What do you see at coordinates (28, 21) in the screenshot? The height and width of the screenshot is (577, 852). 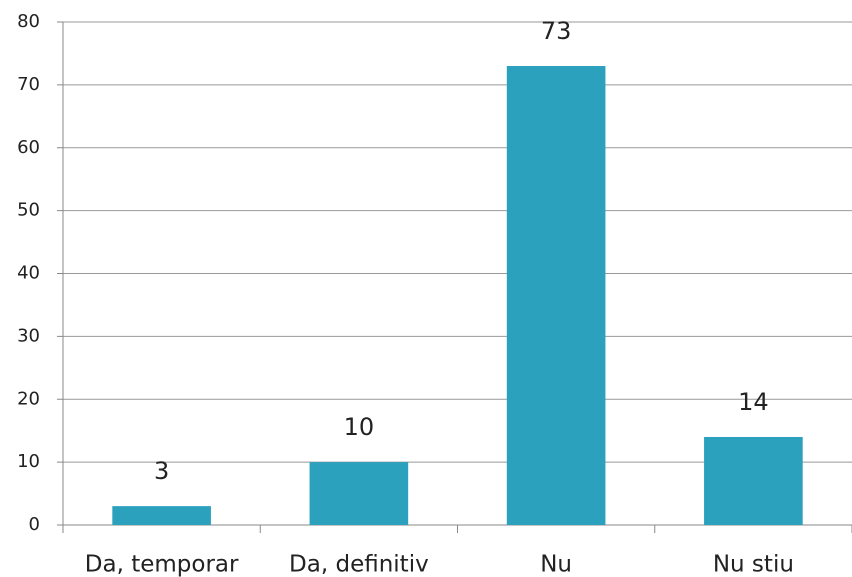 I see `y-tick-label: 80` at bounding box center [28, 21].